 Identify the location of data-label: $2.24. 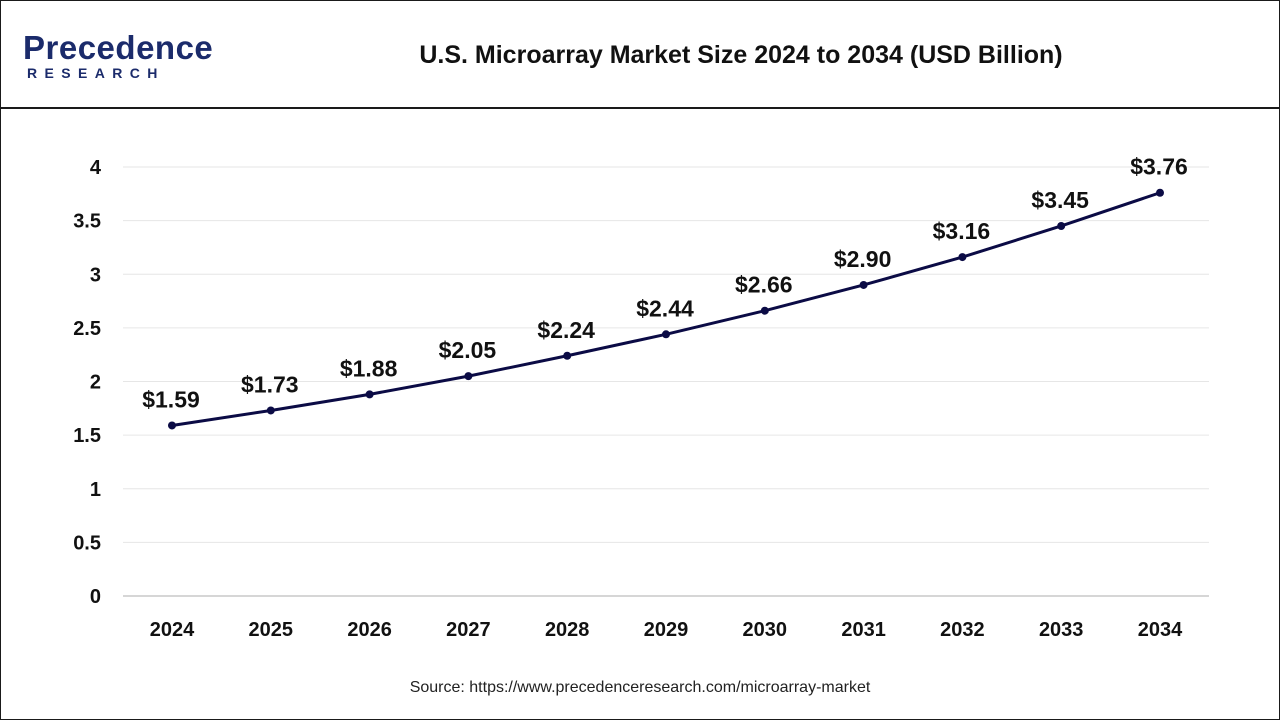
(566, 330).